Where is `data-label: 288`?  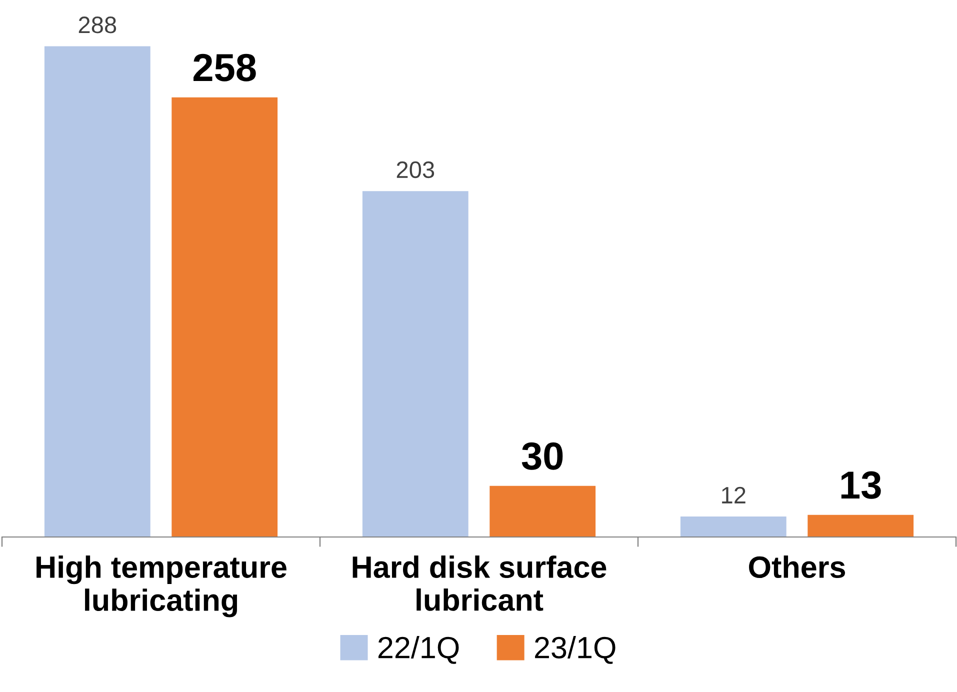
data-label: 288 is located at coordinates (97, 25).